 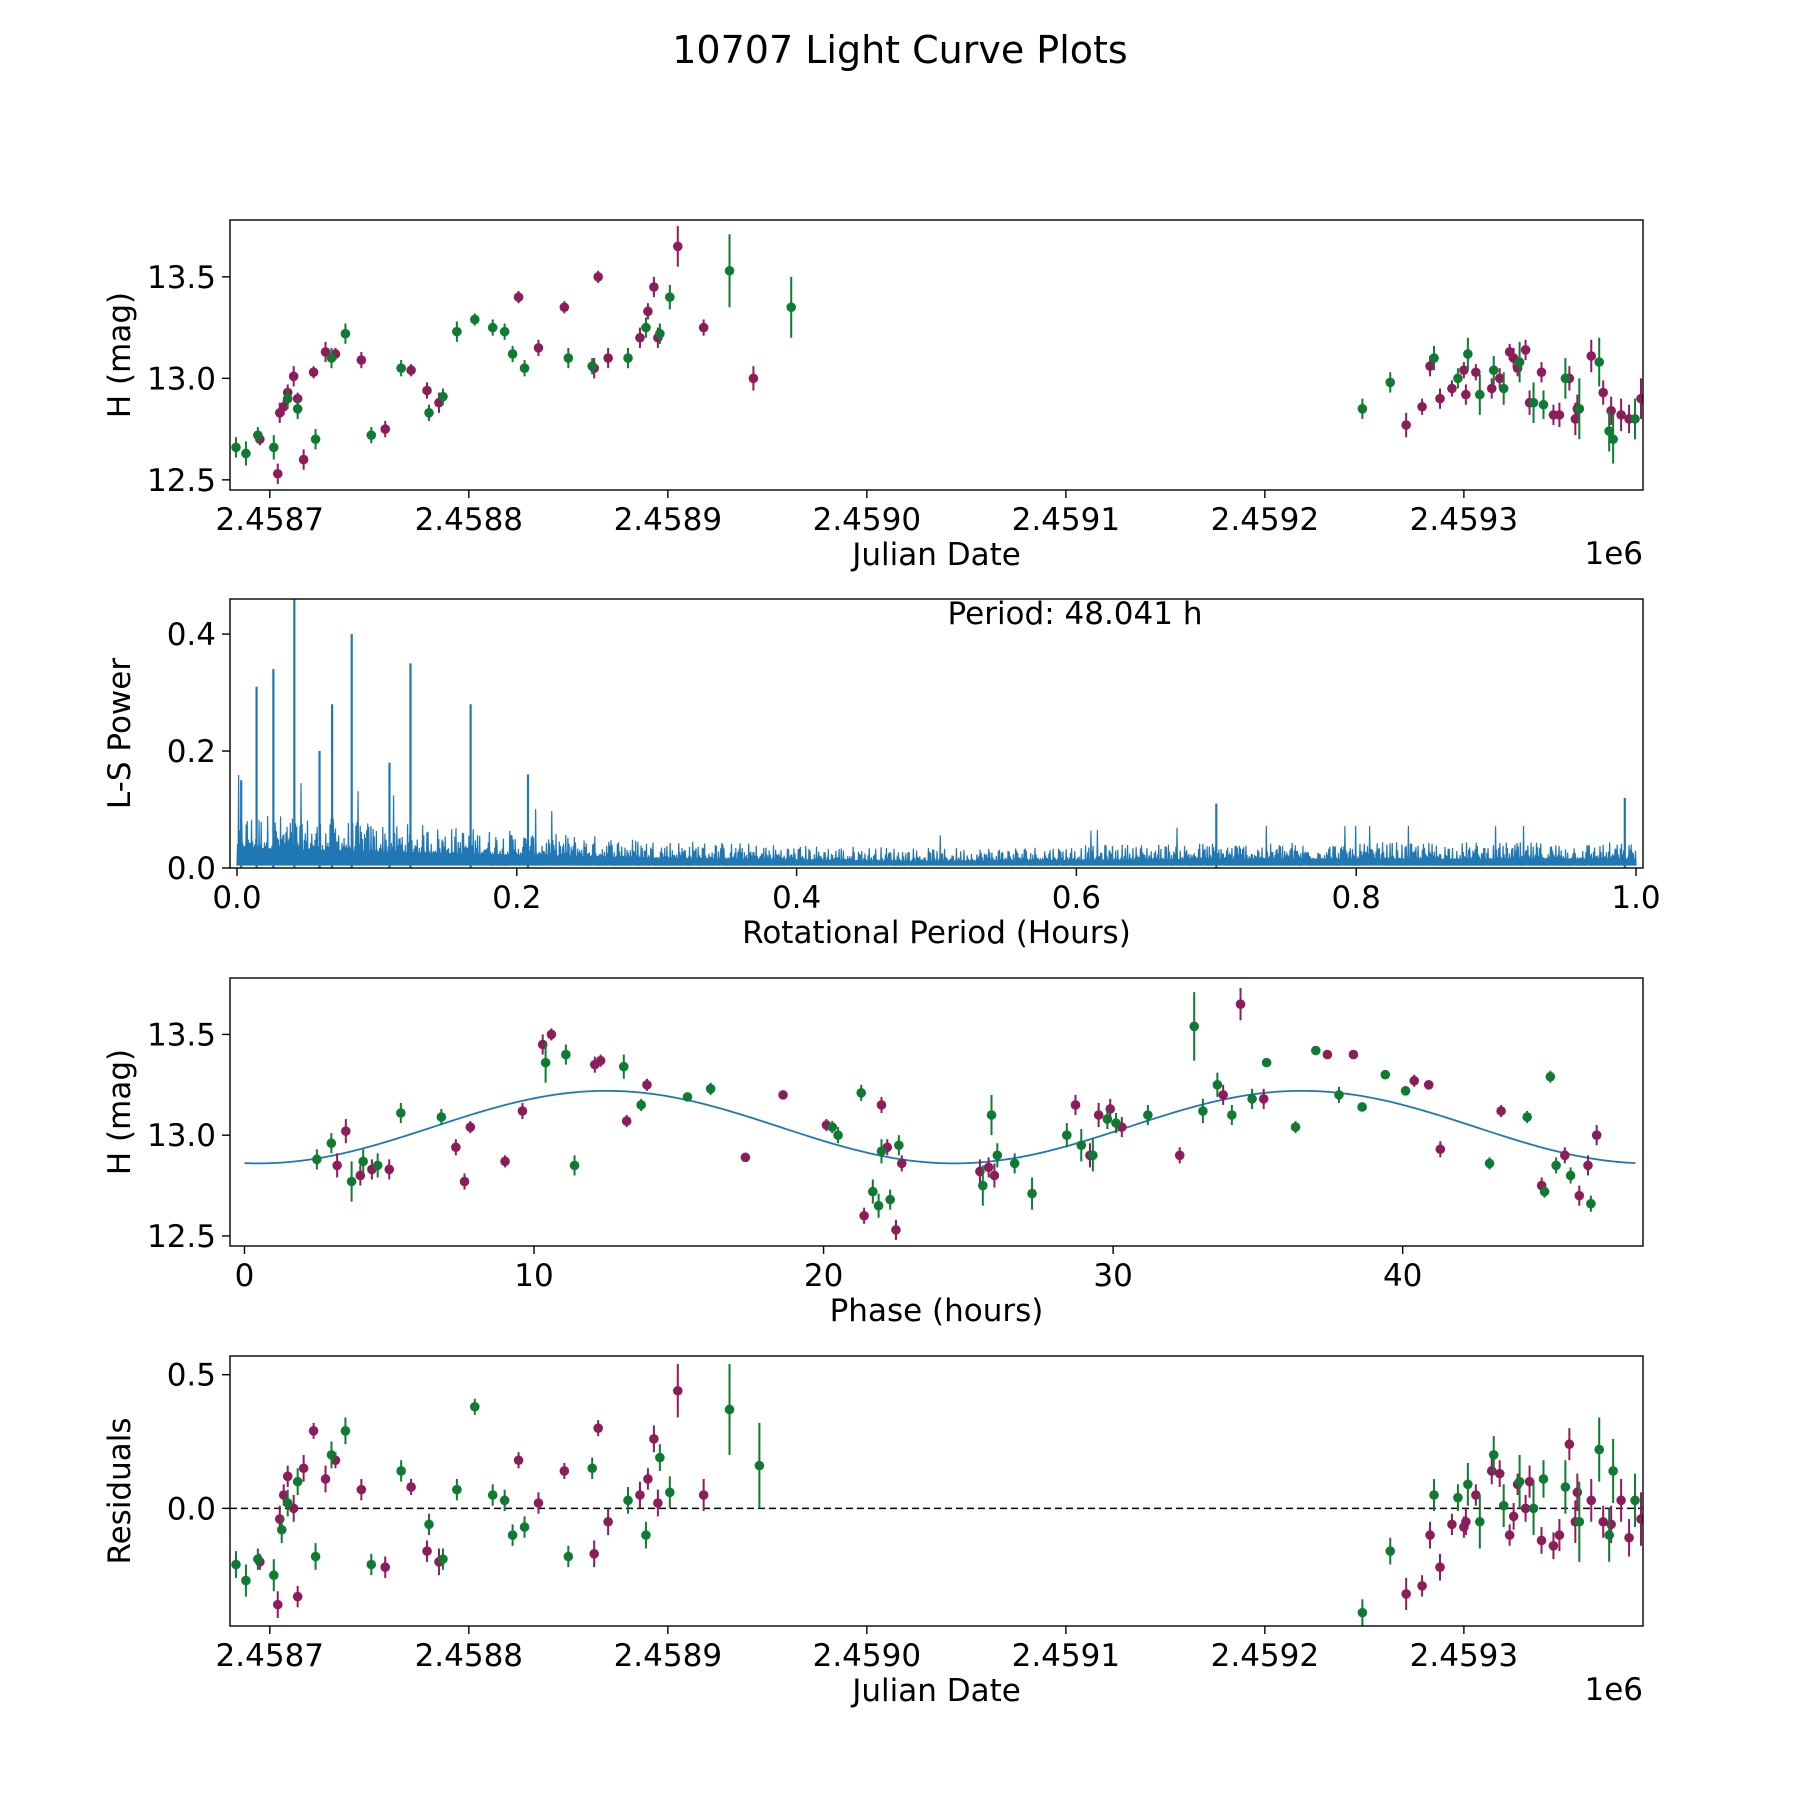 I want to click on y-tick-label: 12.5, so click(x=181, y=481).